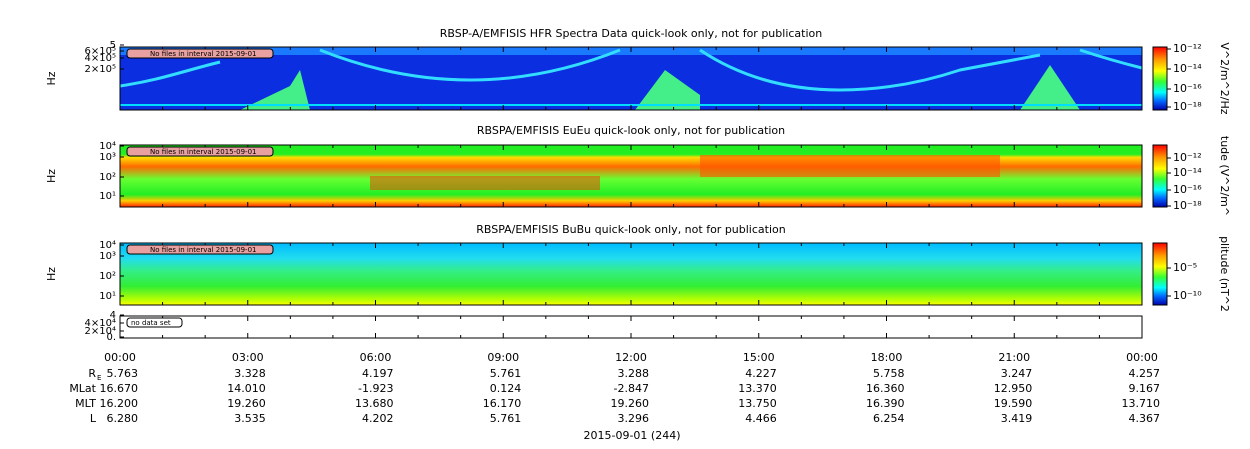  Describe the element at coordinates (634, 373) in the screenshot. I see `ephemeris-value: 3.288` at that location.